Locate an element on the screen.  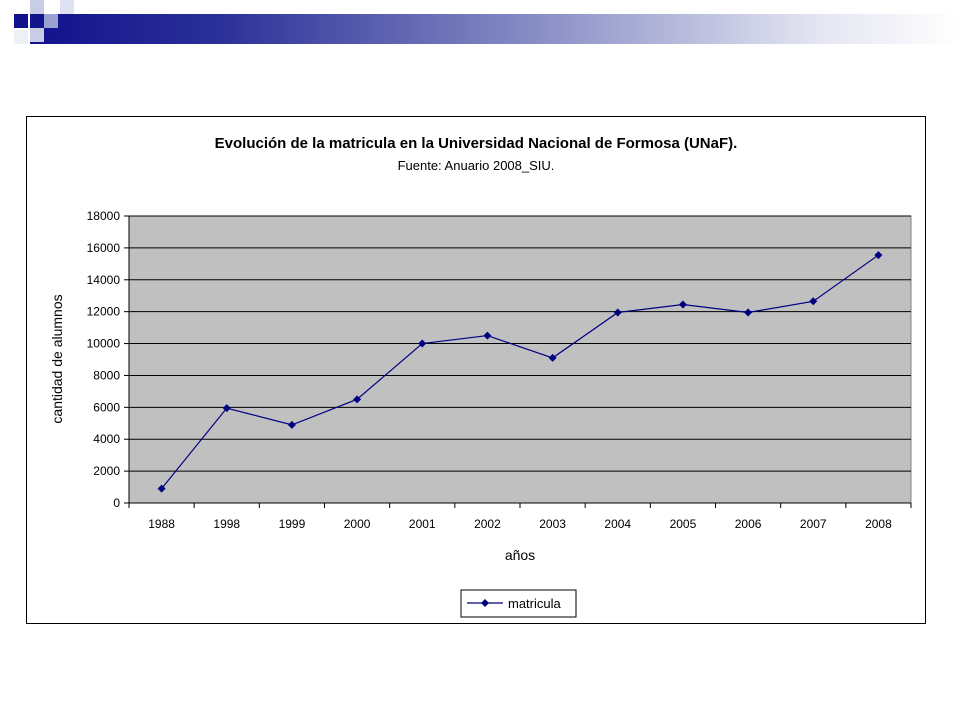
chart-subtitle: Fuente: Anuario 2008_SIU. is located at coordinates (476, 165).